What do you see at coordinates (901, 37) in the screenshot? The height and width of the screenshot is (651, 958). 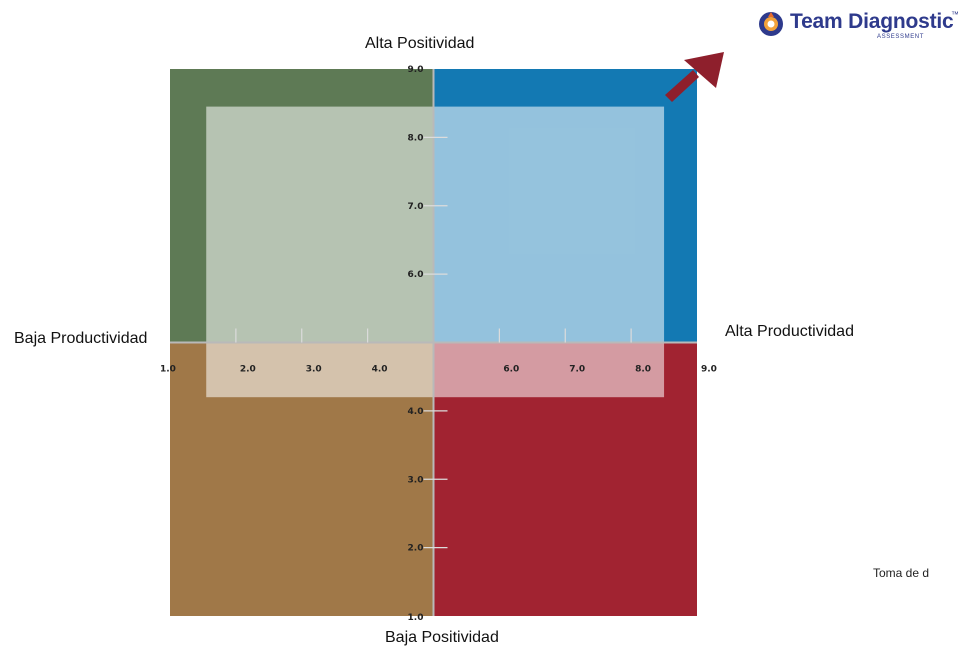 I see `brand-subtitle: ASSESSMENT` at bounding box center [901, 37].